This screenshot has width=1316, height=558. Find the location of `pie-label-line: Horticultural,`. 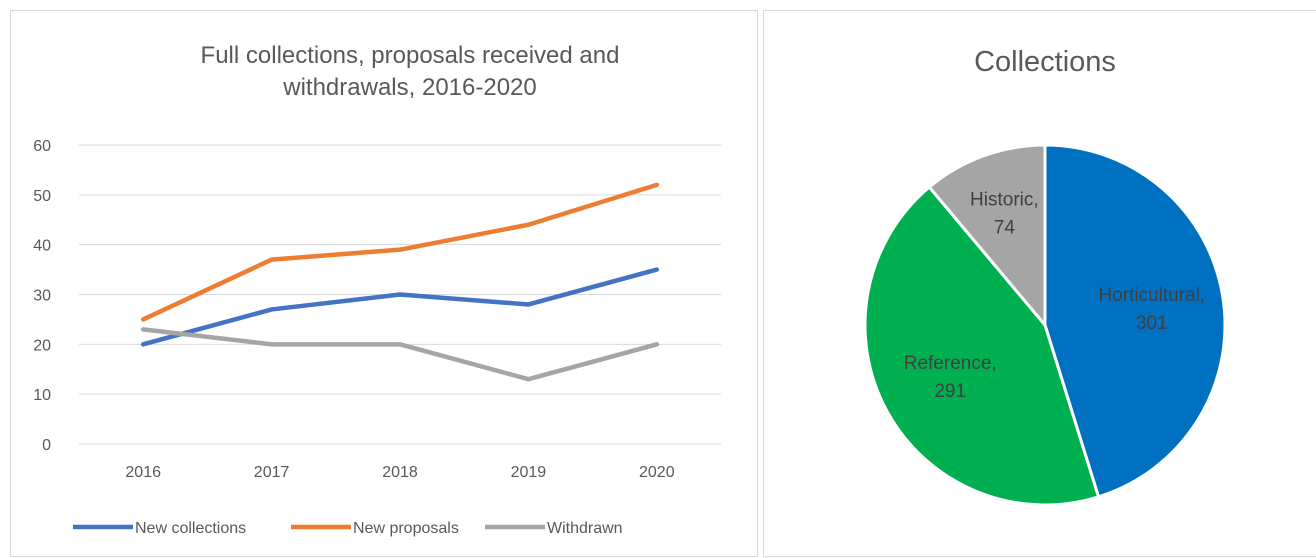

pie-label-line: Horticultural, is located at coordinates (1151, 295).